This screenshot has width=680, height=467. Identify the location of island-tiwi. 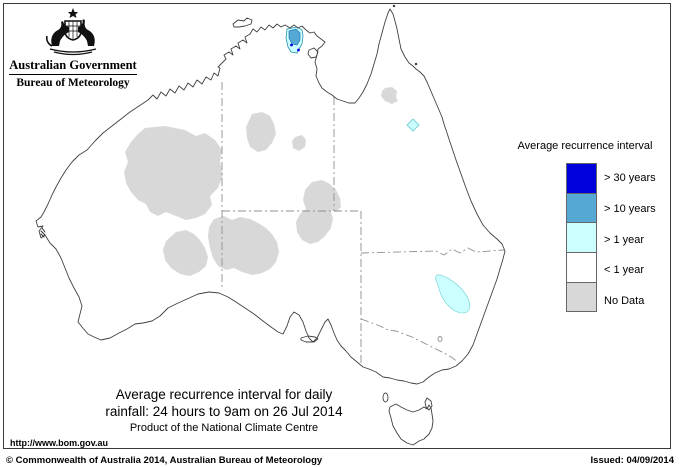
(242, 22).